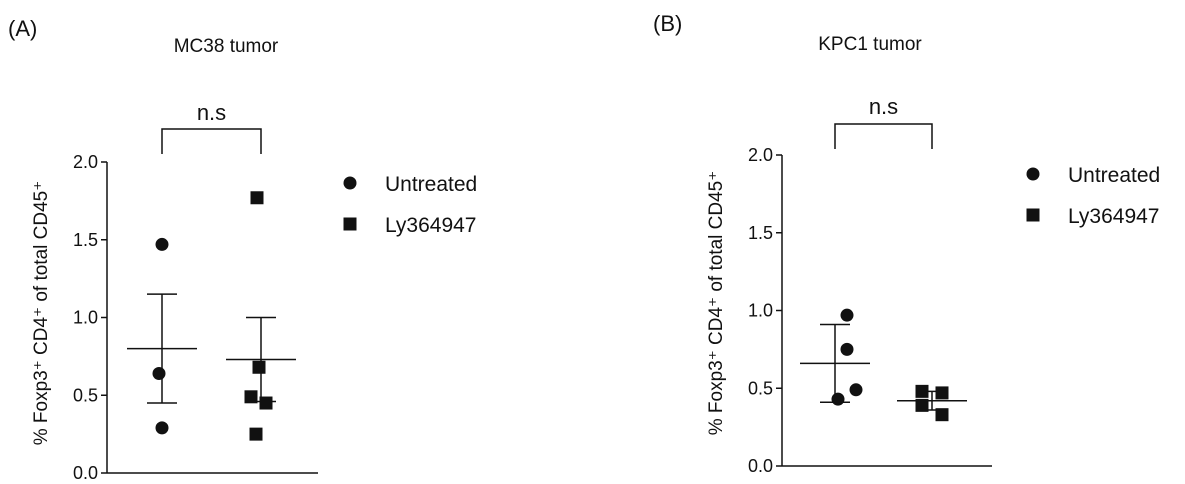 This screenshot has height=484, width=1185. Describe the element at coordinates (870, 44) in the screenshot. I see `chart-title: KPC1 tumor` at that location.